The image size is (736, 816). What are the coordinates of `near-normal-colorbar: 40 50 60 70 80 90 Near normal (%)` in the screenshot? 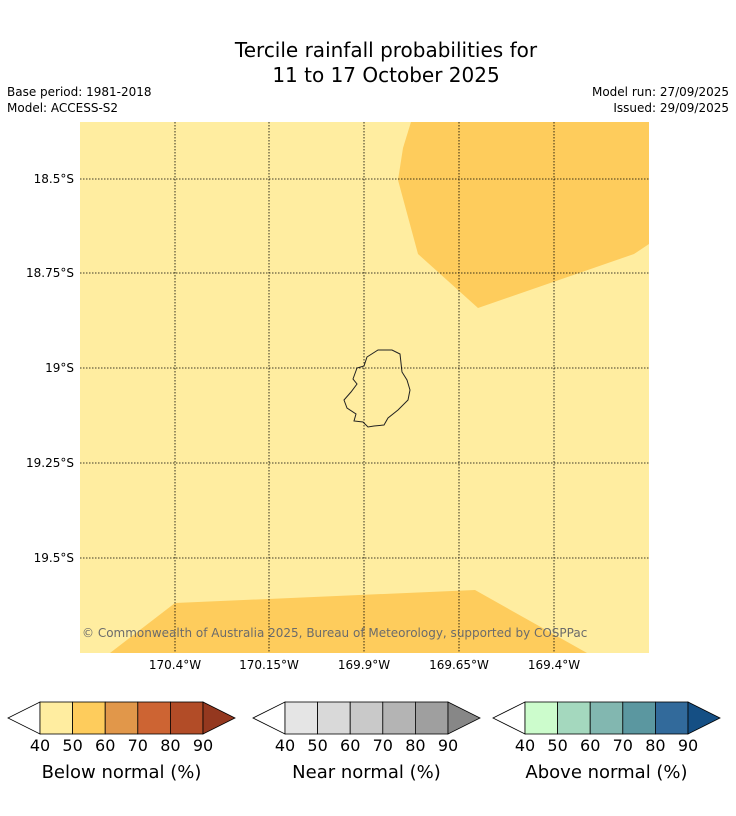 It's located at (366, 742).